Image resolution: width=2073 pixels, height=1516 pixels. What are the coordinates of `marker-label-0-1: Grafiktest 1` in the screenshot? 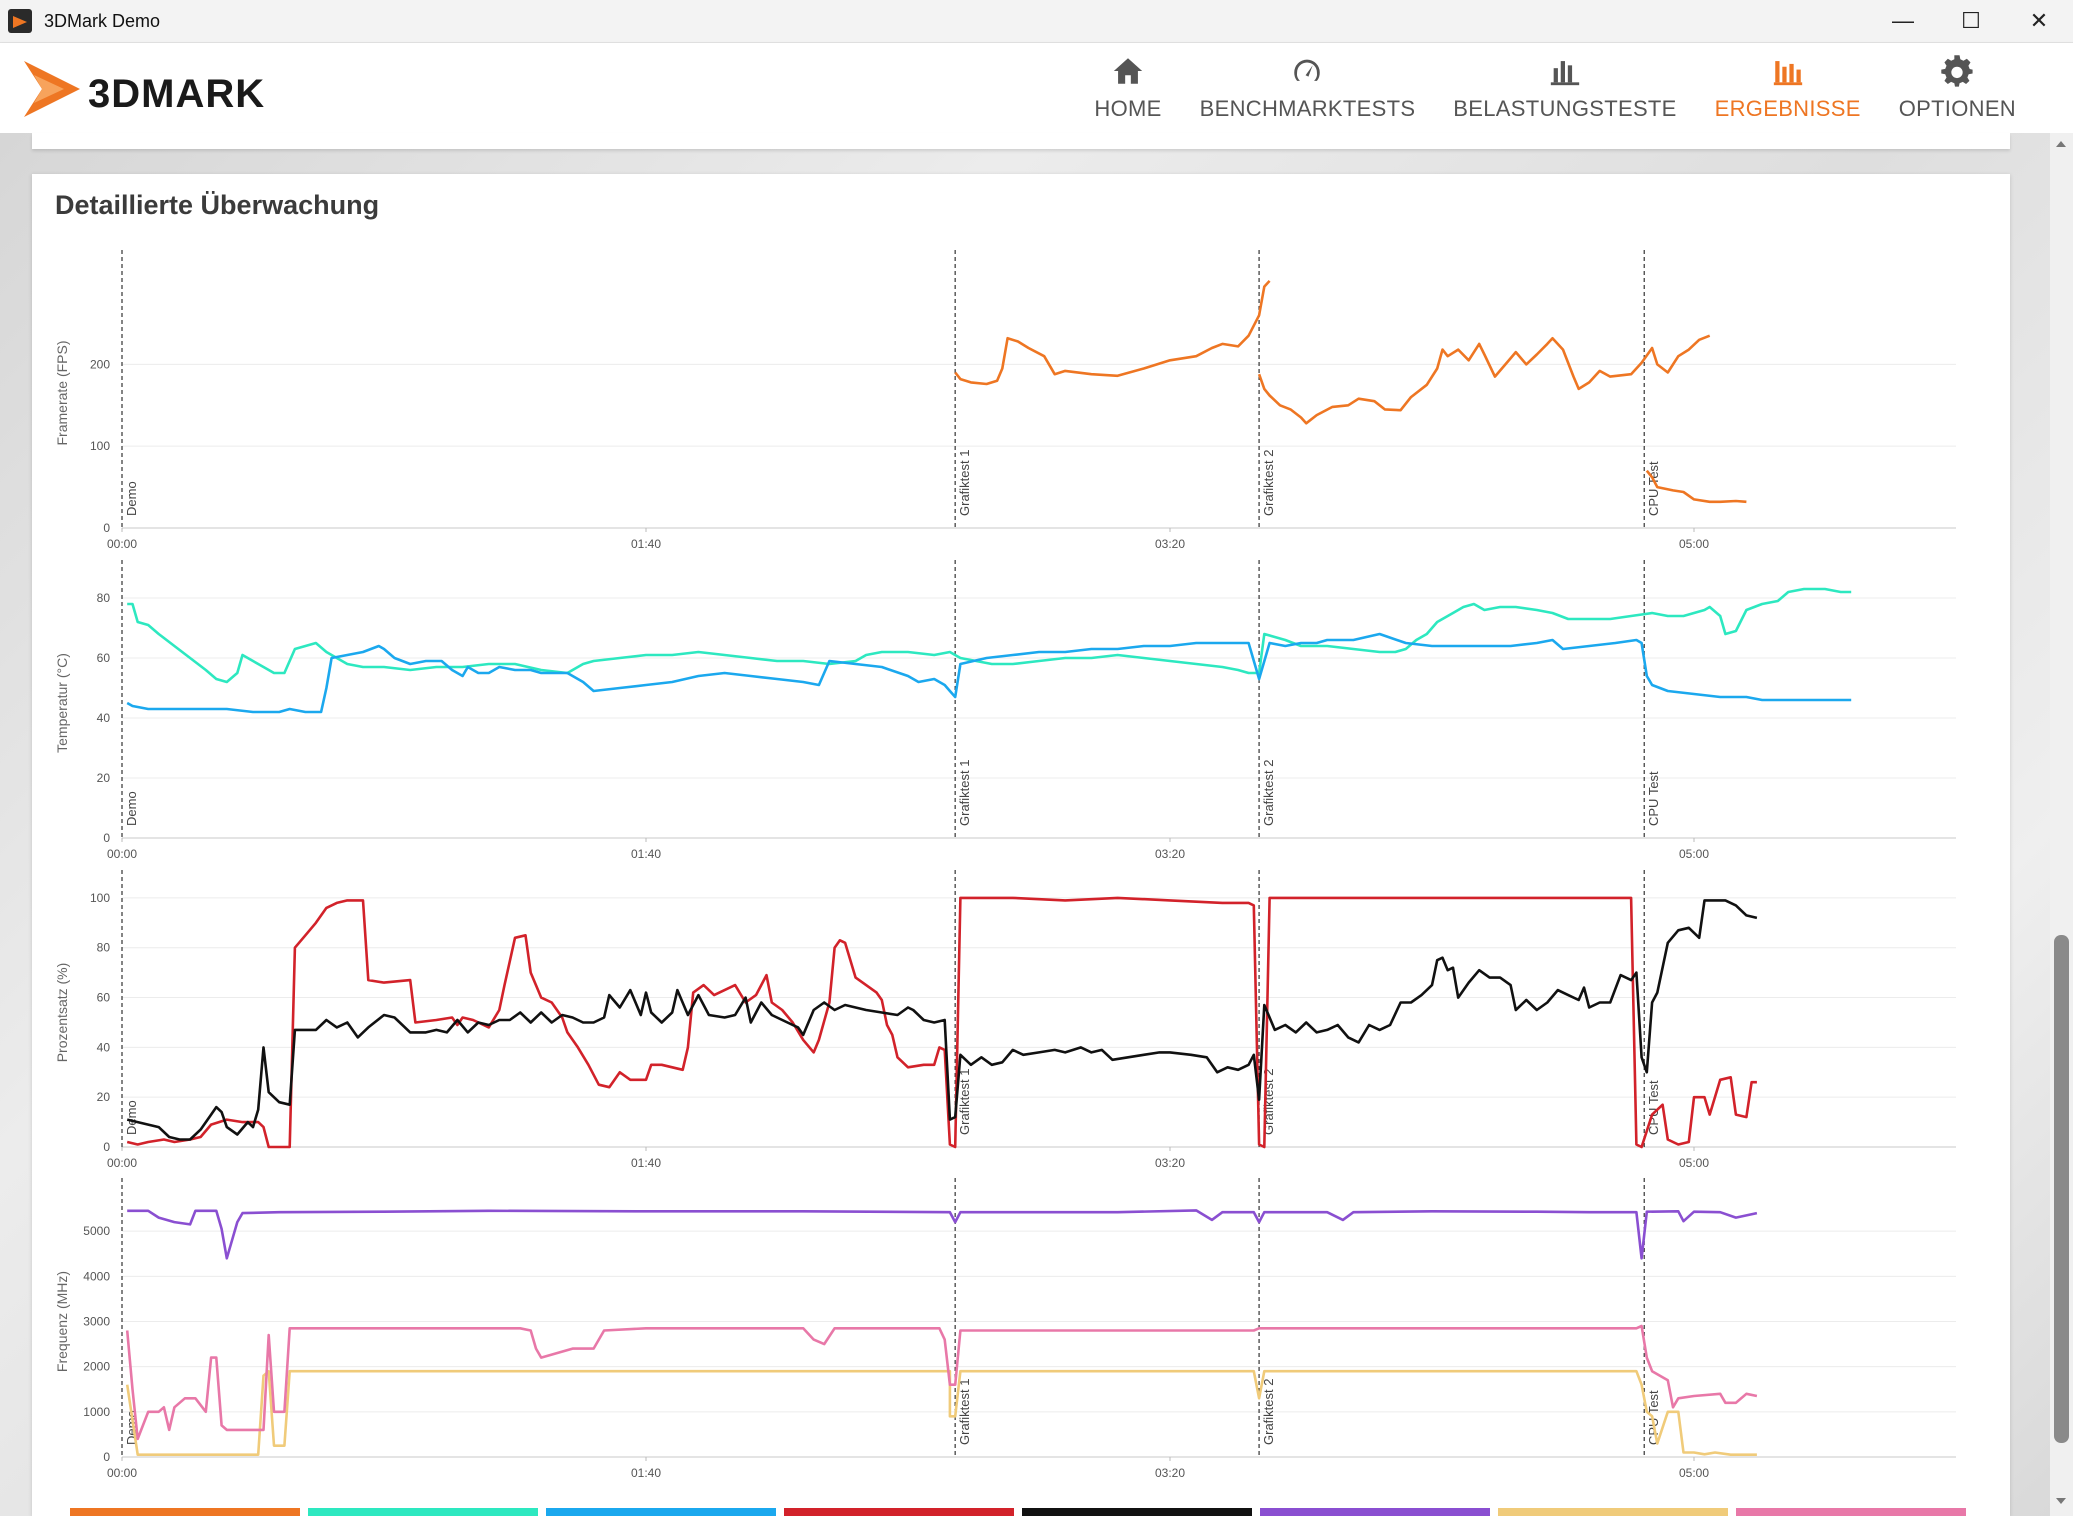 It's located at (964, 483).